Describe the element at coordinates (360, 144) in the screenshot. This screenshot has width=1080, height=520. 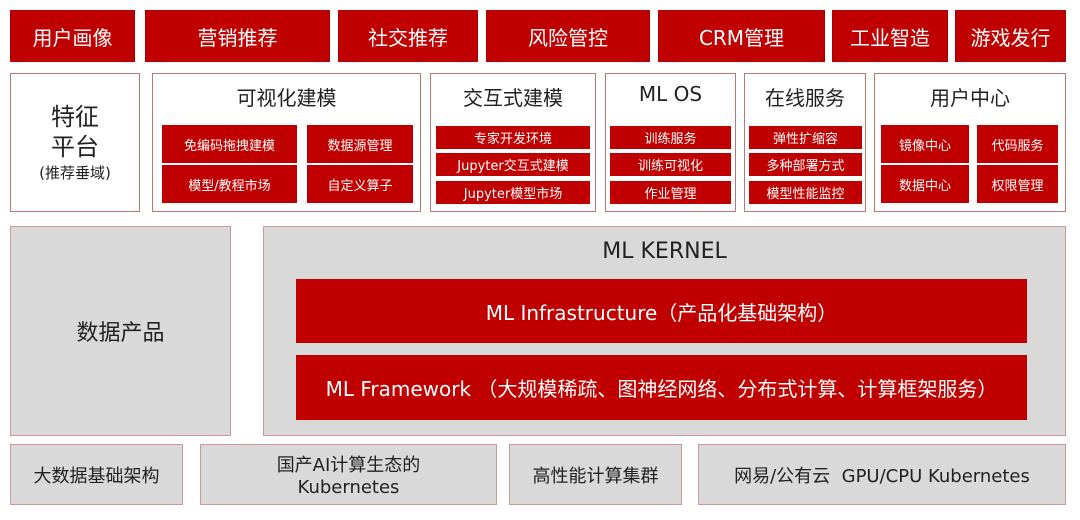
I see `visual-item: 数据源管理` at that location.